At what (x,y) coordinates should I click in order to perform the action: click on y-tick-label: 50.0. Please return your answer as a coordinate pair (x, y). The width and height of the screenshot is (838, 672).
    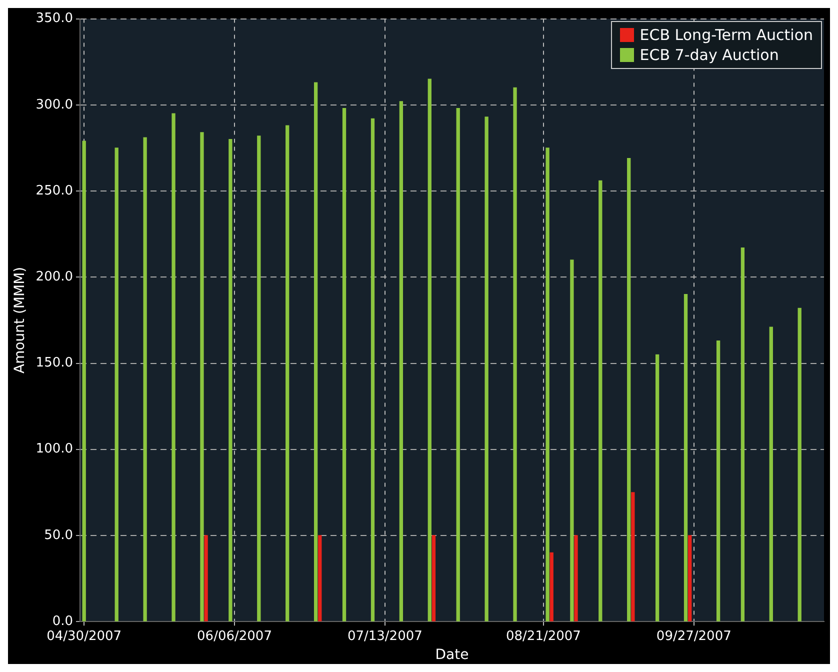
    Looking at the image, I should click on (59, 535).